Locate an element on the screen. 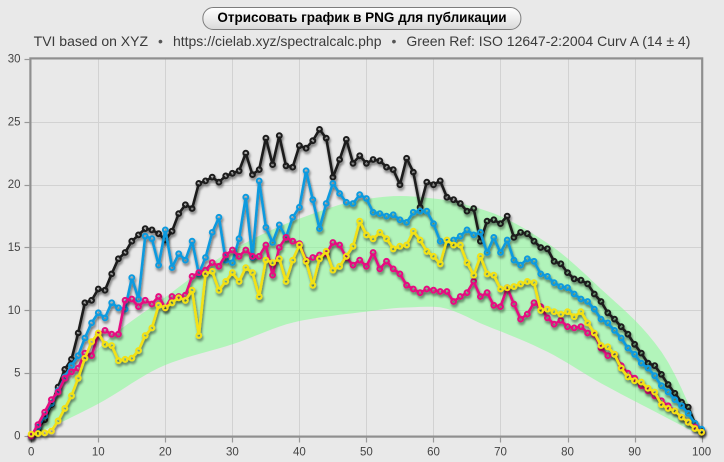 The image size is (724, 462). svg-text: 80 is located at coordinates (567, 453).